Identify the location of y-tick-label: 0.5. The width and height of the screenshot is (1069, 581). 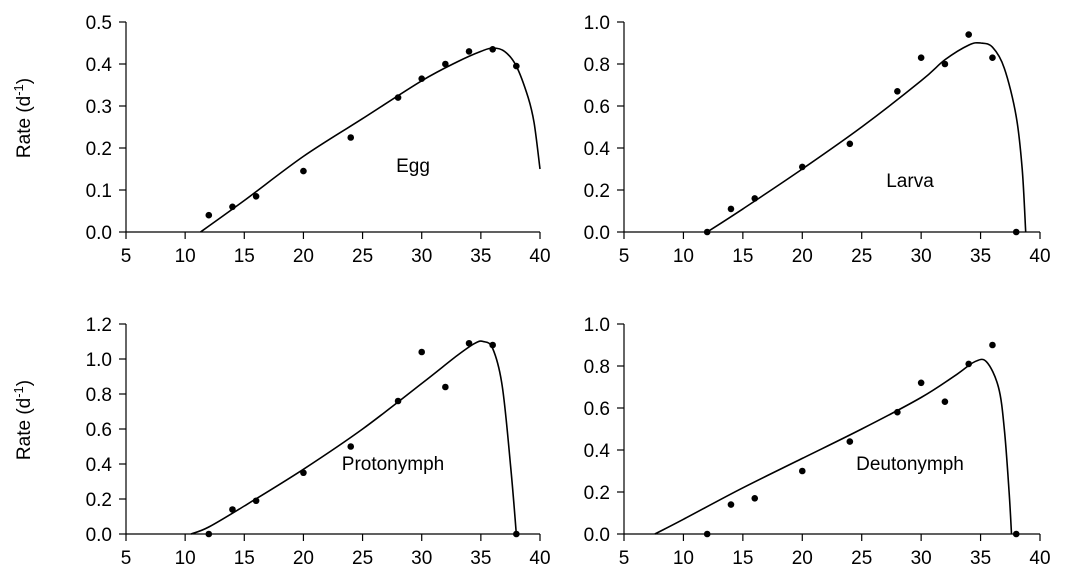
(99, 23).